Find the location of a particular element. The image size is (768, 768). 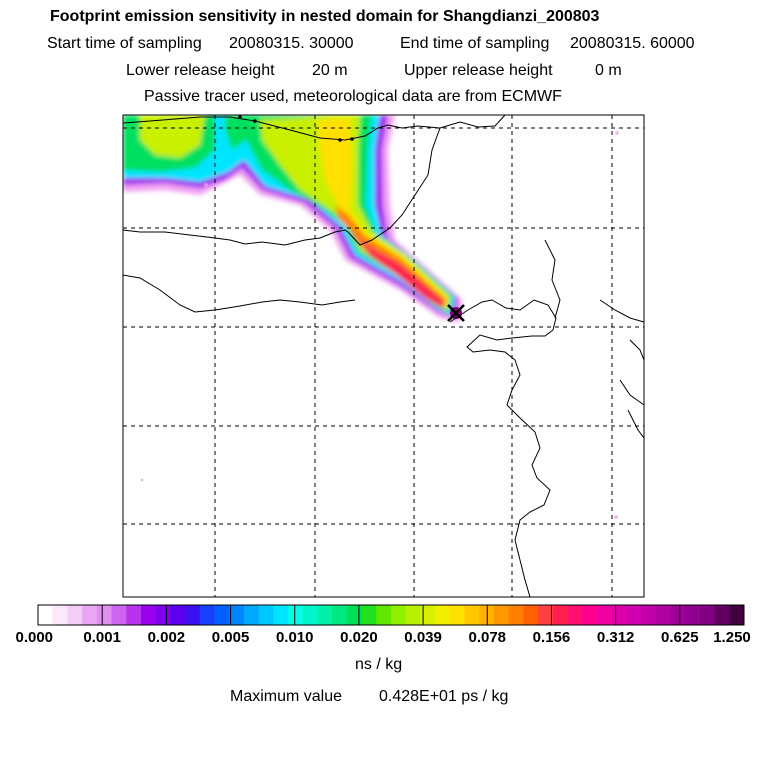

upper-release-value: 0 m is located at coordinates (608, 70).